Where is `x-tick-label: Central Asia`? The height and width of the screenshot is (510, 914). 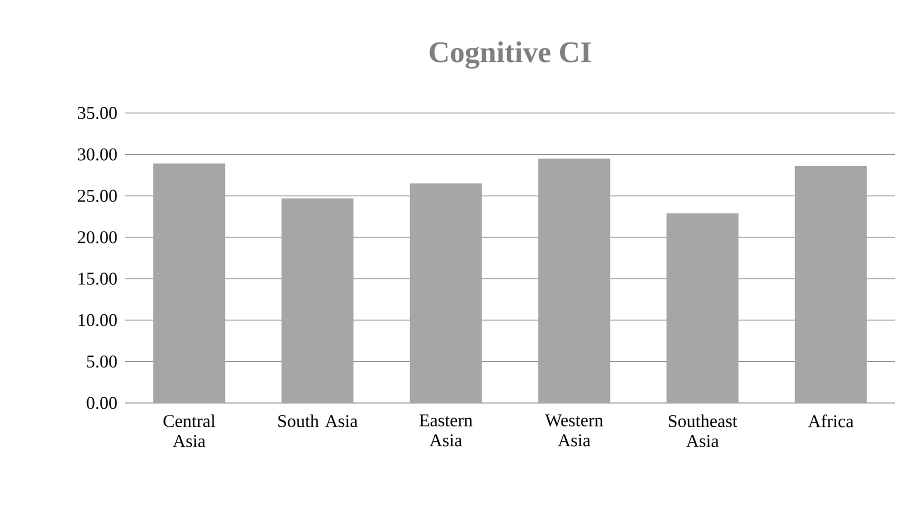
x-tick-label: Central Asia is located at coordinates (190, 431).